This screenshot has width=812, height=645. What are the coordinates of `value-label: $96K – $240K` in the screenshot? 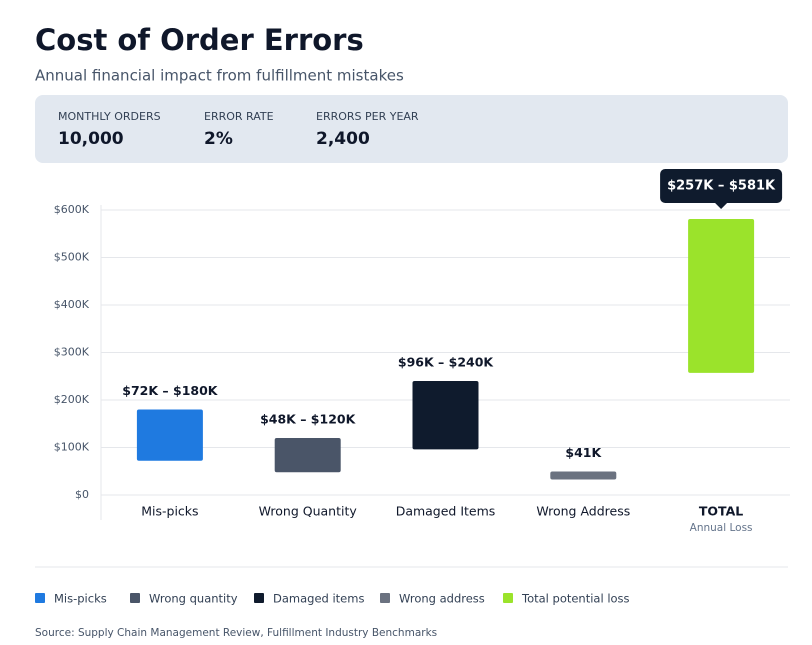 It's located at (446, 362).